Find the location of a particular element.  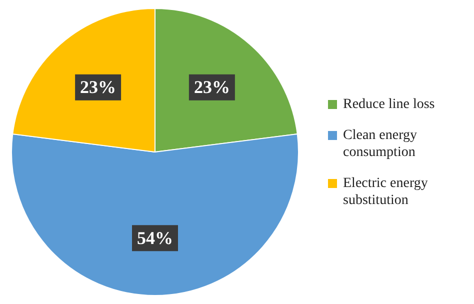

legend-label: Clean energy consumption is located at coordinates (380, 143).